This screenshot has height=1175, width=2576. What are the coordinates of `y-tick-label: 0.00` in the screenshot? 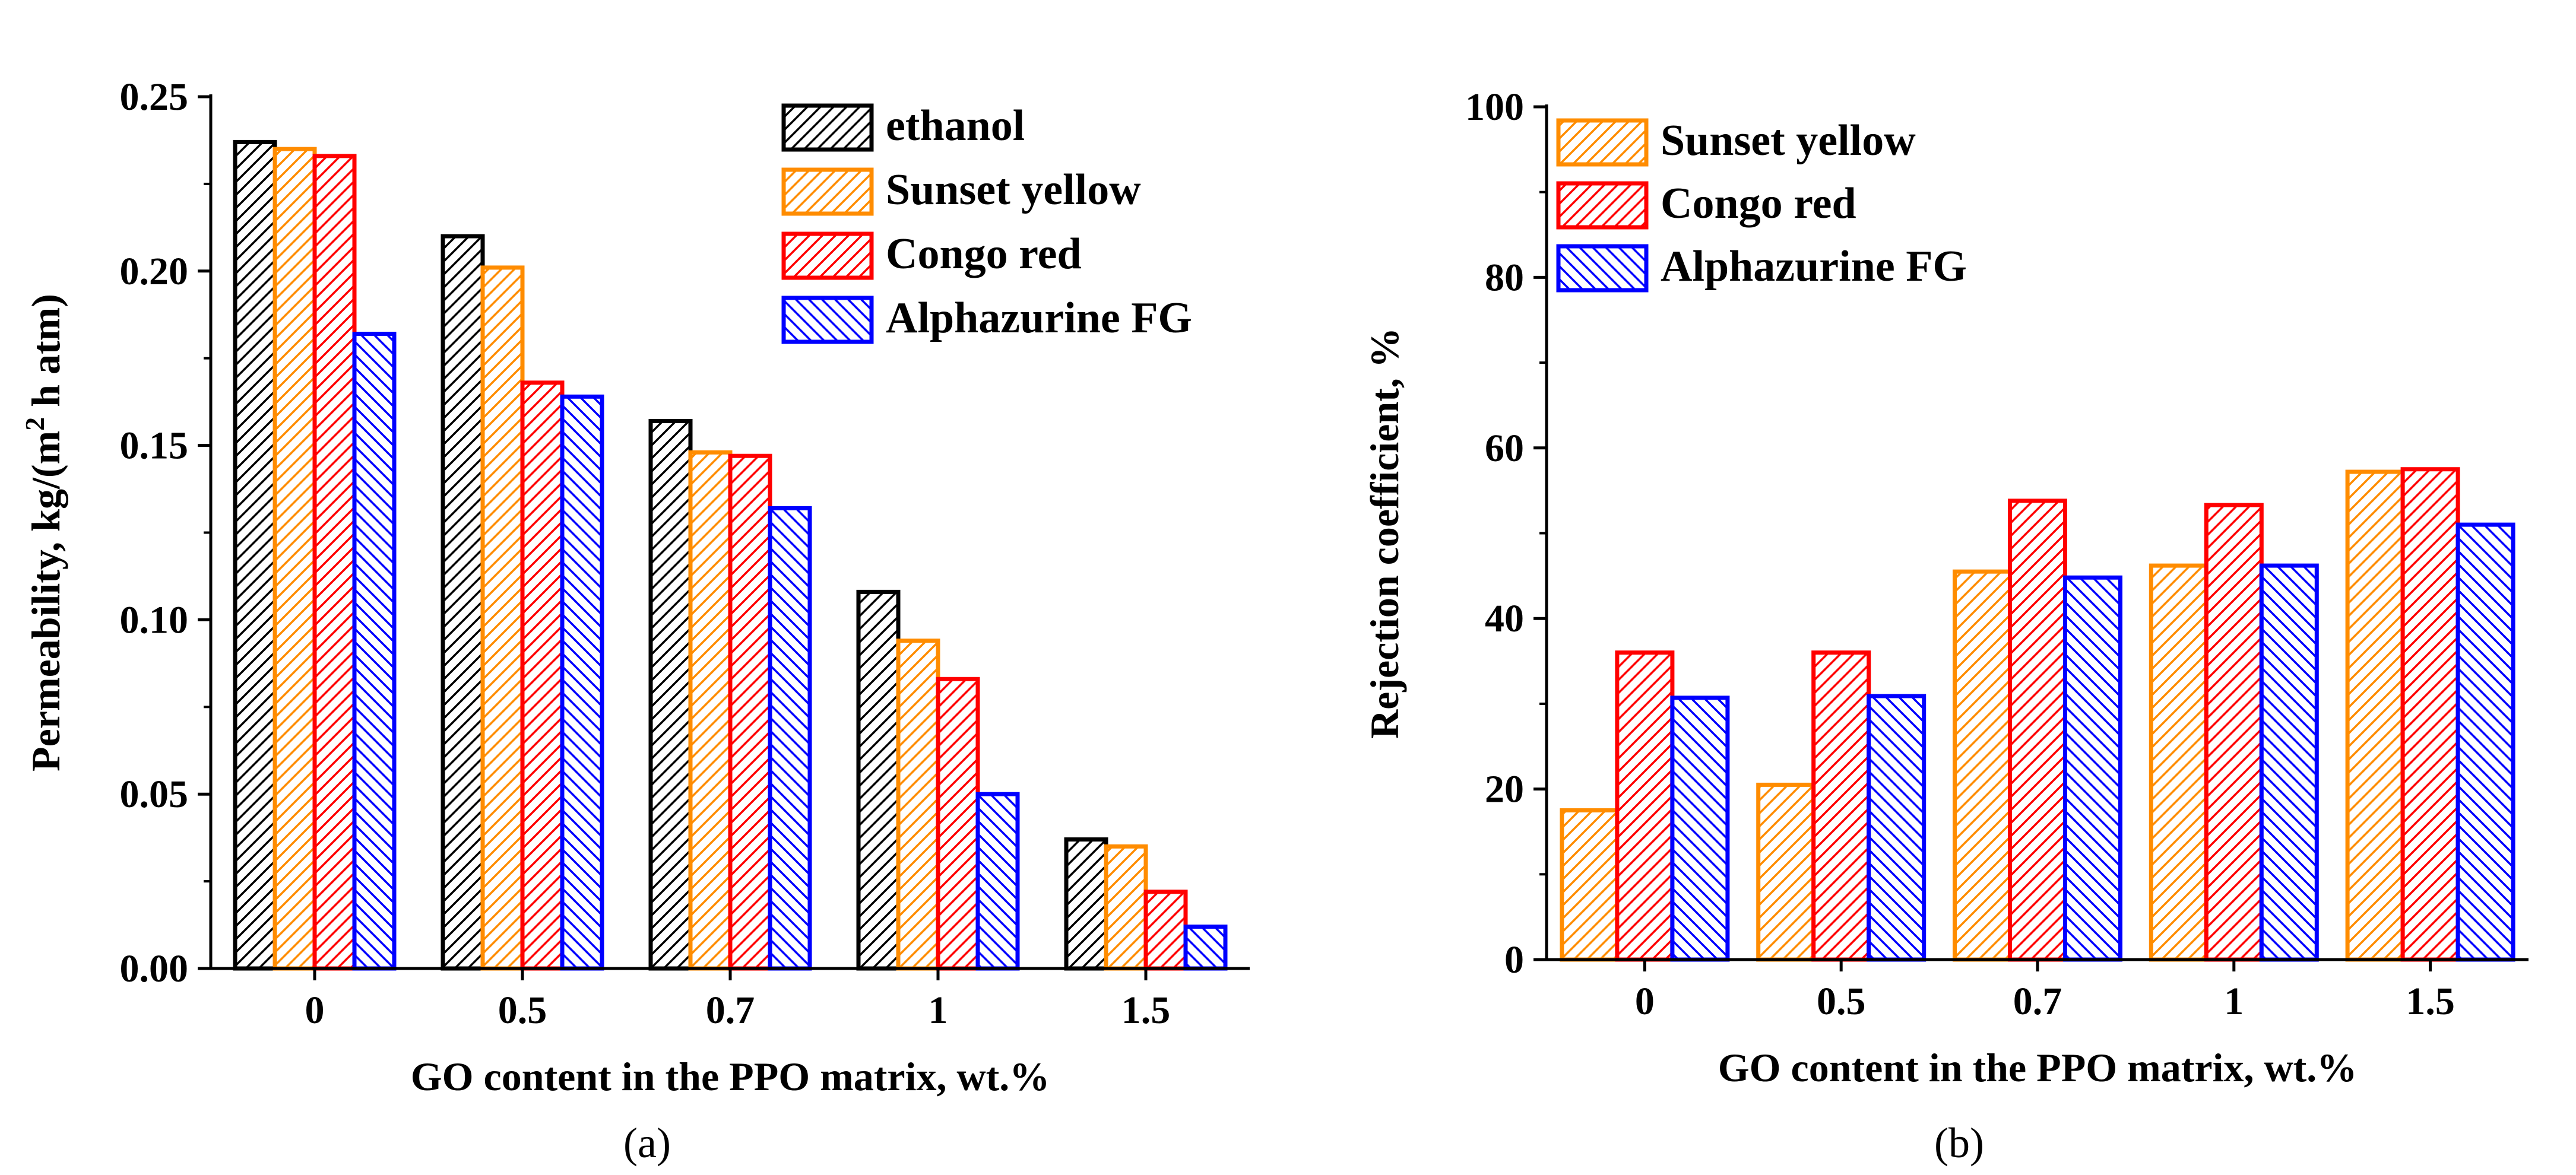 It's located at (154, 968).